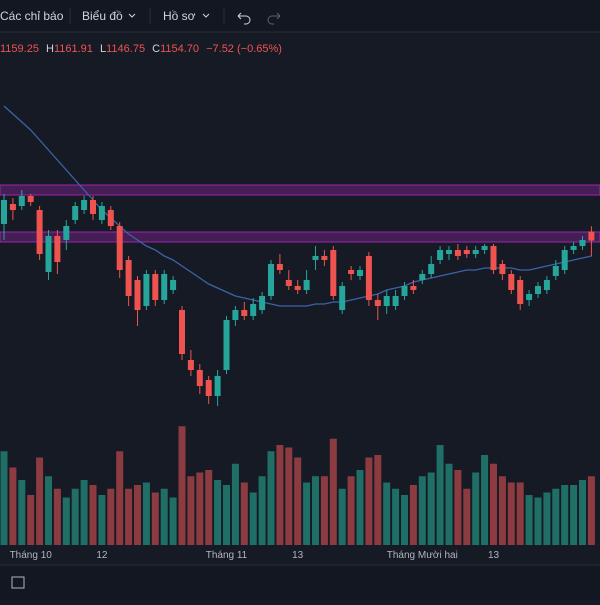  I want to click on range-button, so click(18, 582).